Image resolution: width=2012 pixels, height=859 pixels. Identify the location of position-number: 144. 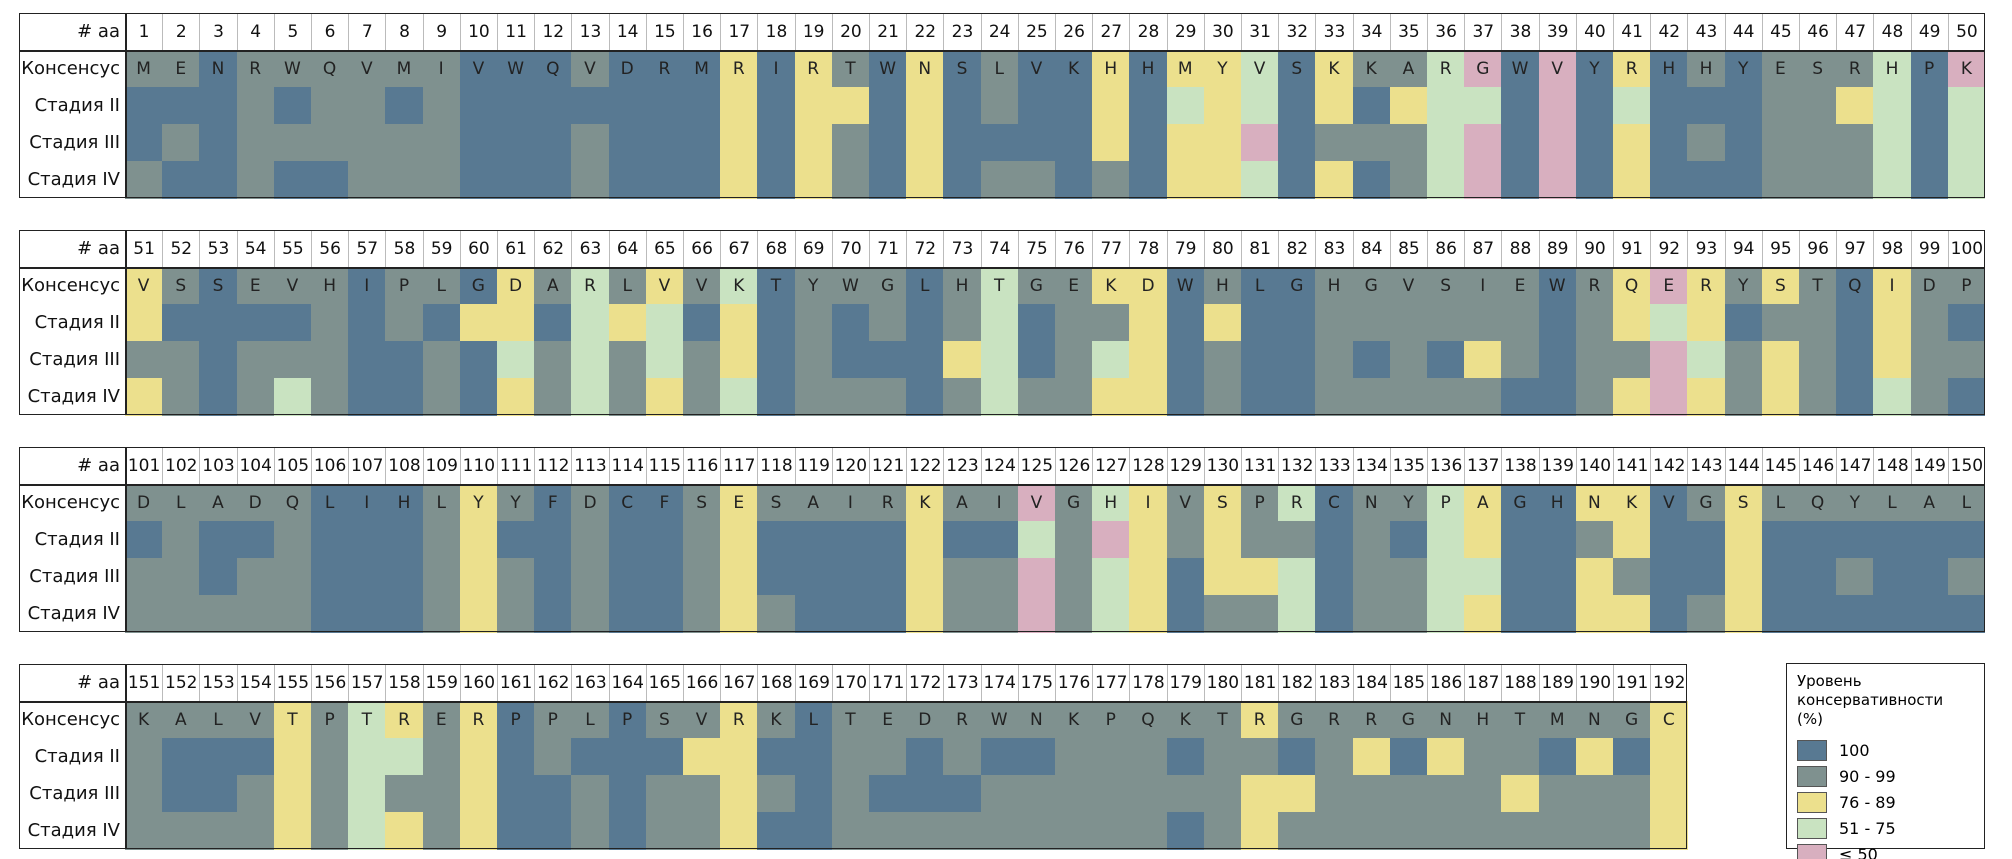
(1743, 465).